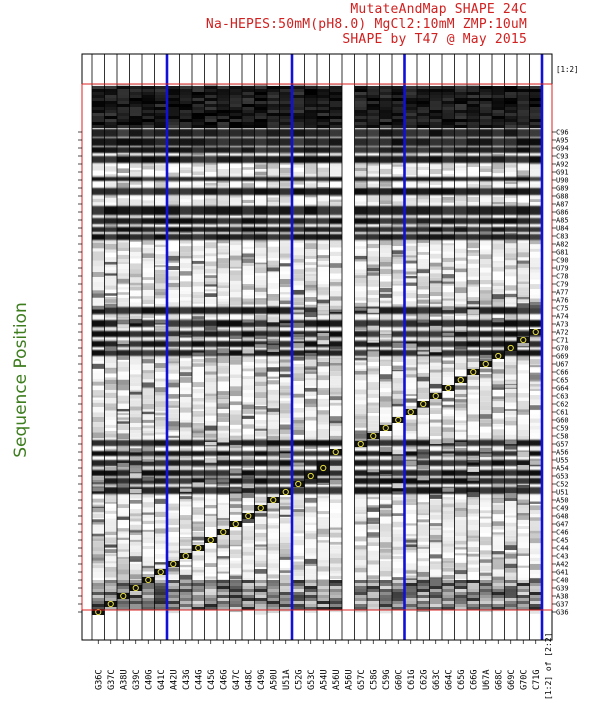  What do you see at coordinates (487, 680) in the screenshot?
I see `column-label-U67A: U67A` at bounding box center [487, 680].